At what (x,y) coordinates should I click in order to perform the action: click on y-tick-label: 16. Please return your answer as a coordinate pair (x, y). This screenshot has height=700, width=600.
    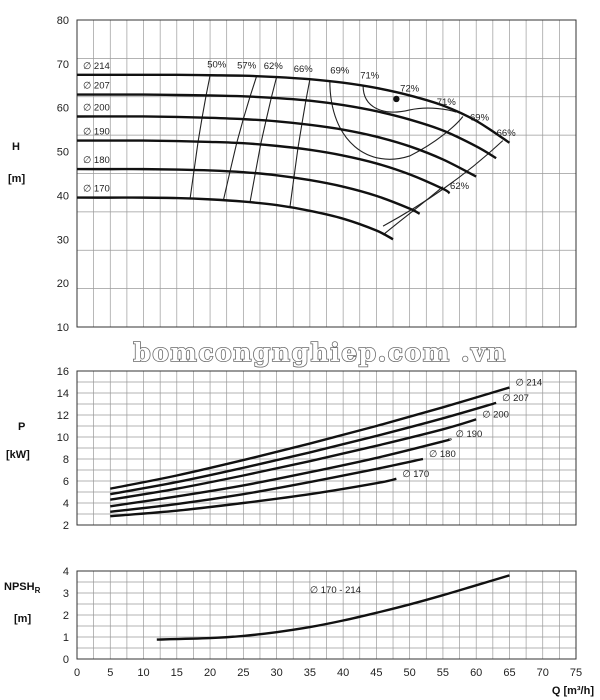
    Looking at the image, I should click on (63, 372).